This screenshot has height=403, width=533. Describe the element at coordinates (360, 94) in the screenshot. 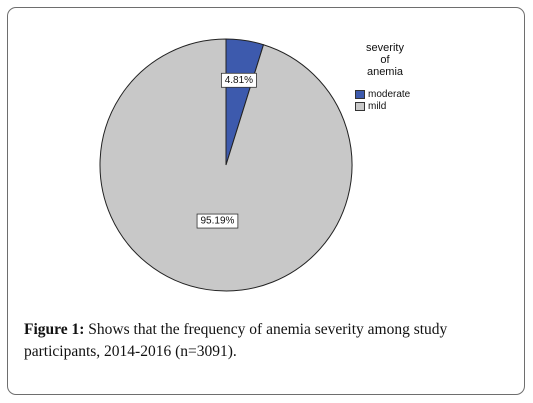

I see `legend-swatch-moderate` at that location.